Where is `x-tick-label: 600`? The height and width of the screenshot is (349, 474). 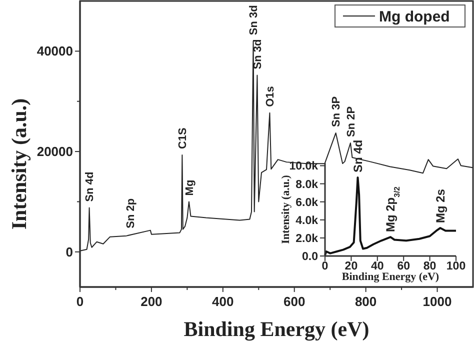
x-tick-label: 600 is located at coordinates (295, 301).